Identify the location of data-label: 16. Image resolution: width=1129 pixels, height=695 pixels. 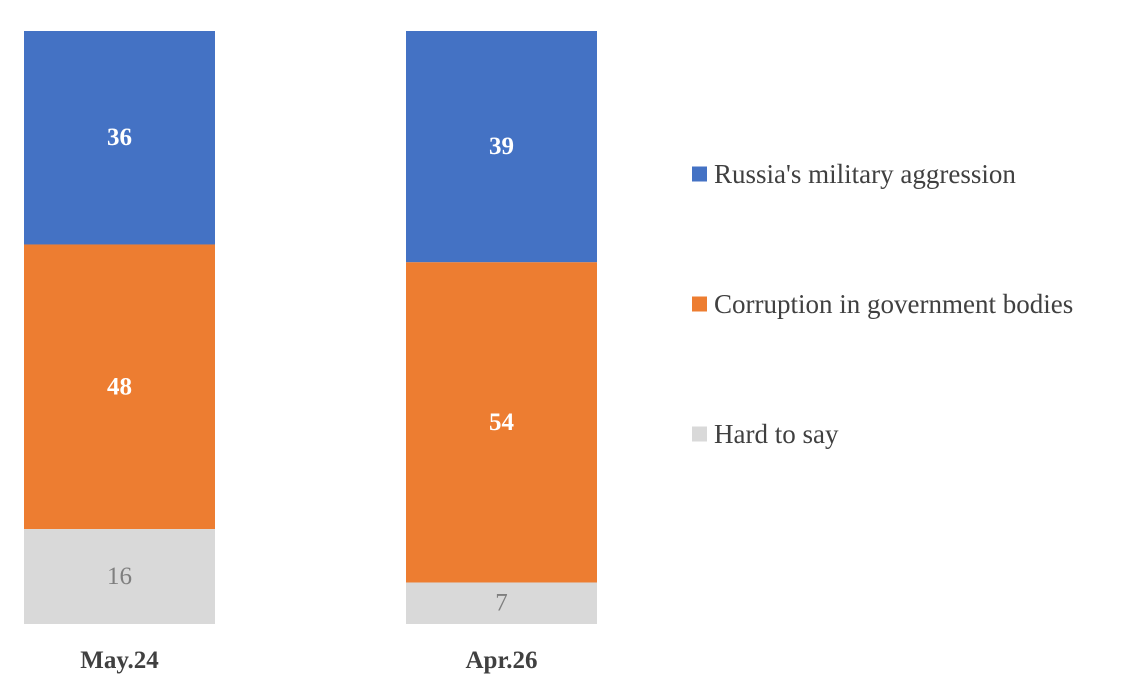
(119, 576).